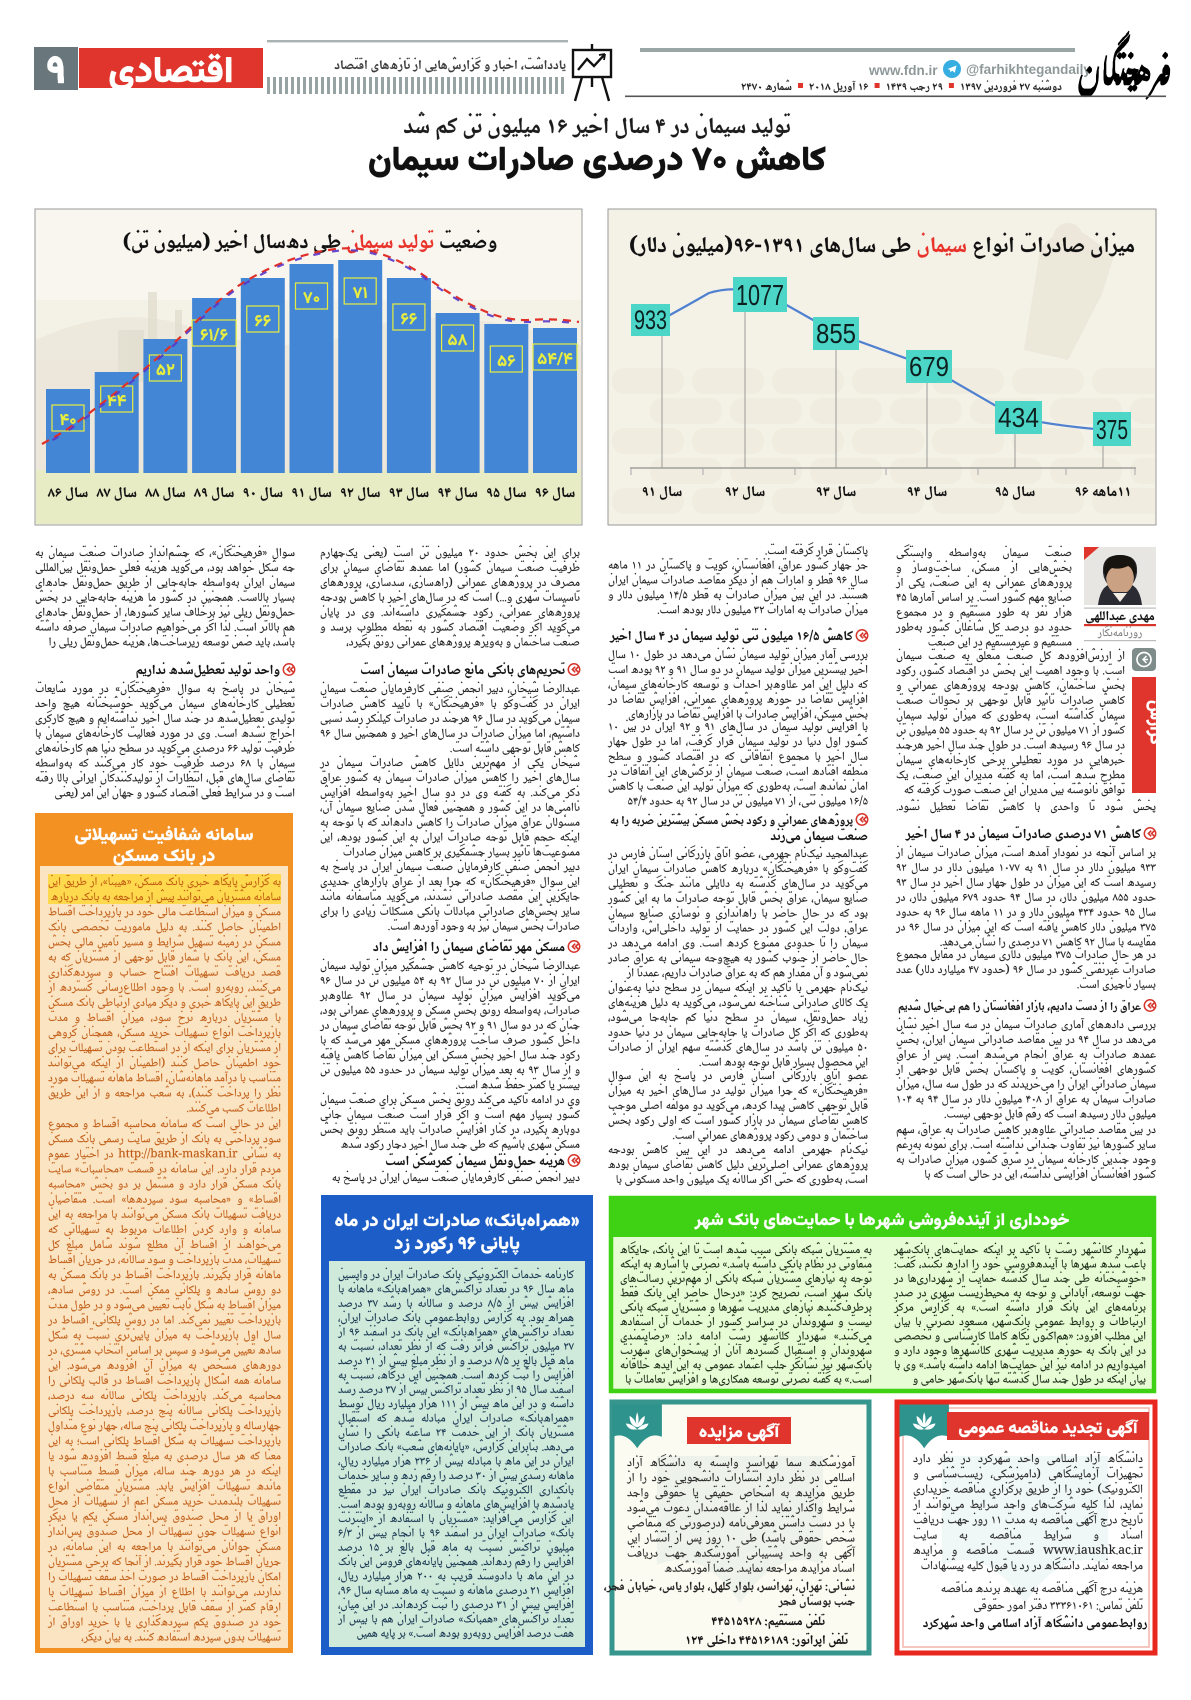 This screenshot has width=1191, height=1700. I want to click on svg-text: 855, so click(836, 333).